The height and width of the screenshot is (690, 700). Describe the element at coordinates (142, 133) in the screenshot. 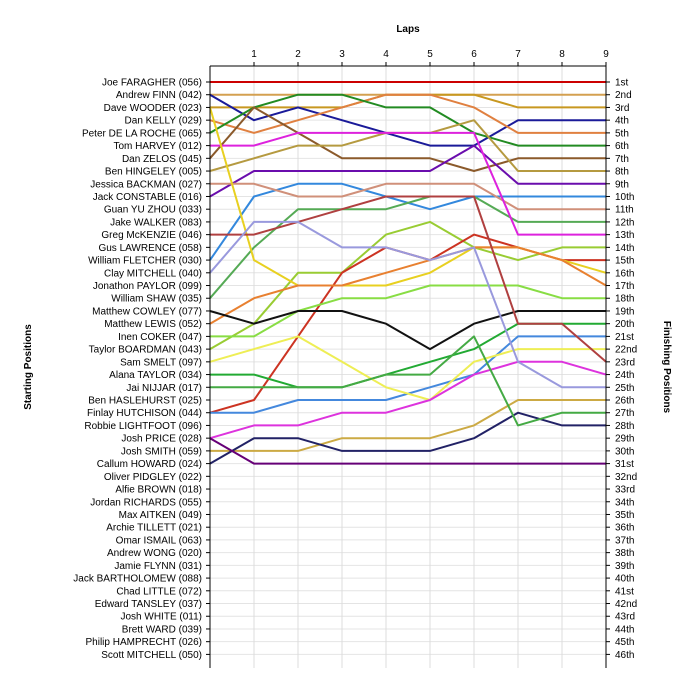

I see `starting-position-label: Peter DE LA ROCHE (065)` at that location.